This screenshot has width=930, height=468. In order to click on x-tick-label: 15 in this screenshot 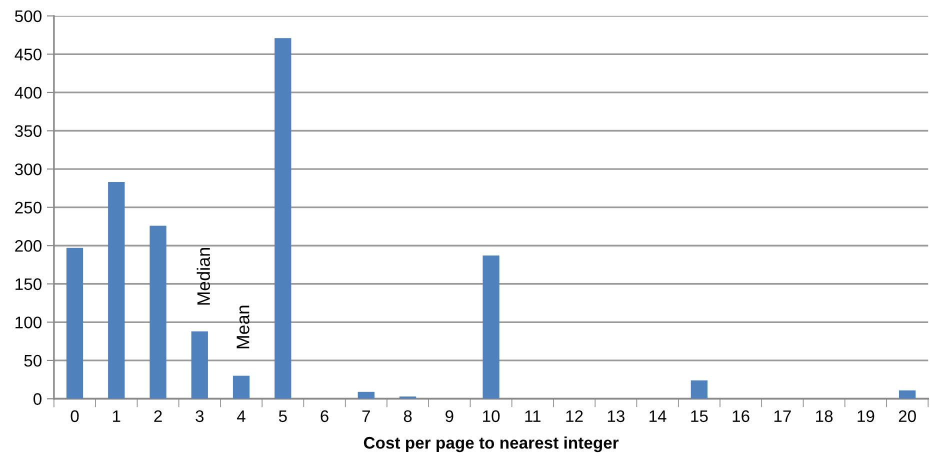, I will do `click(699, 416)`.